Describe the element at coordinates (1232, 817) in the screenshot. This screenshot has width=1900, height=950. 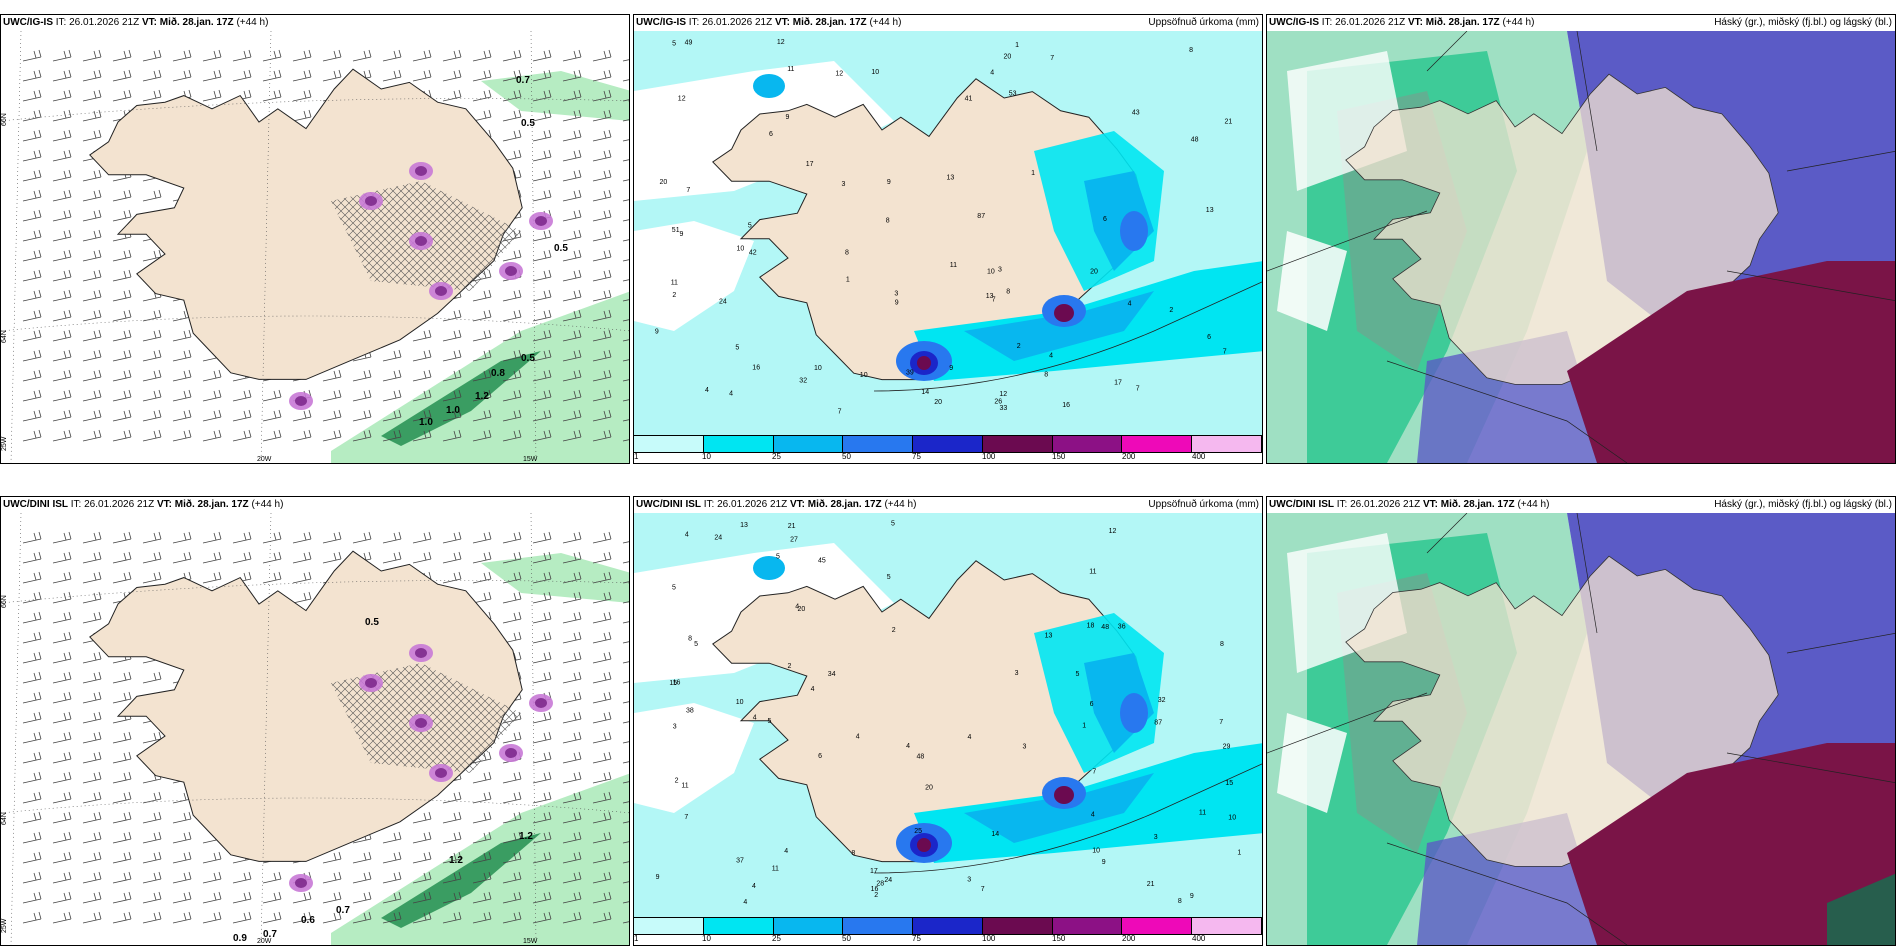
I see `station-value: 10` at that location.